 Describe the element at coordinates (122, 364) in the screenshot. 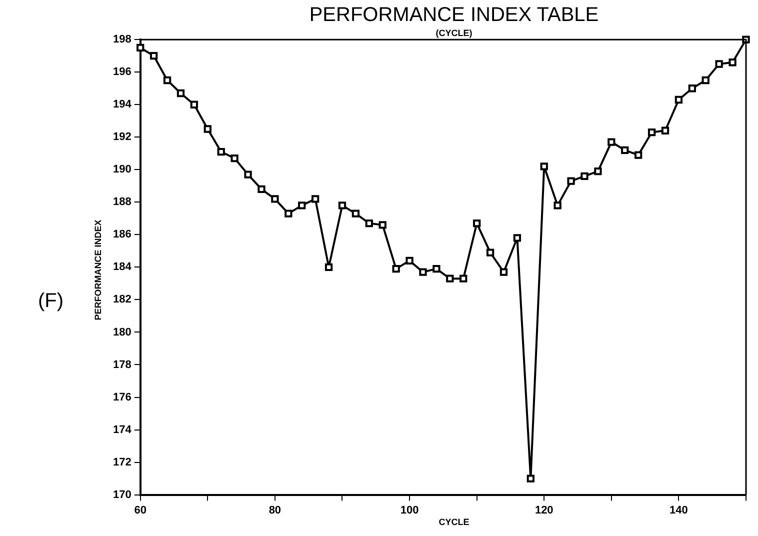

I see `y-tick-label: 178` at that location.